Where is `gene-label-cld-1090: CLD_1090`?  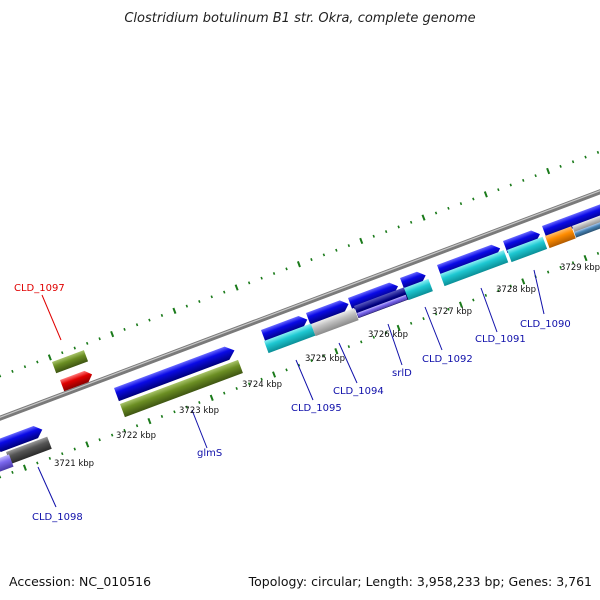 gene-label-cld-1090: CLD_1090 is located at coordinates (545, 324).